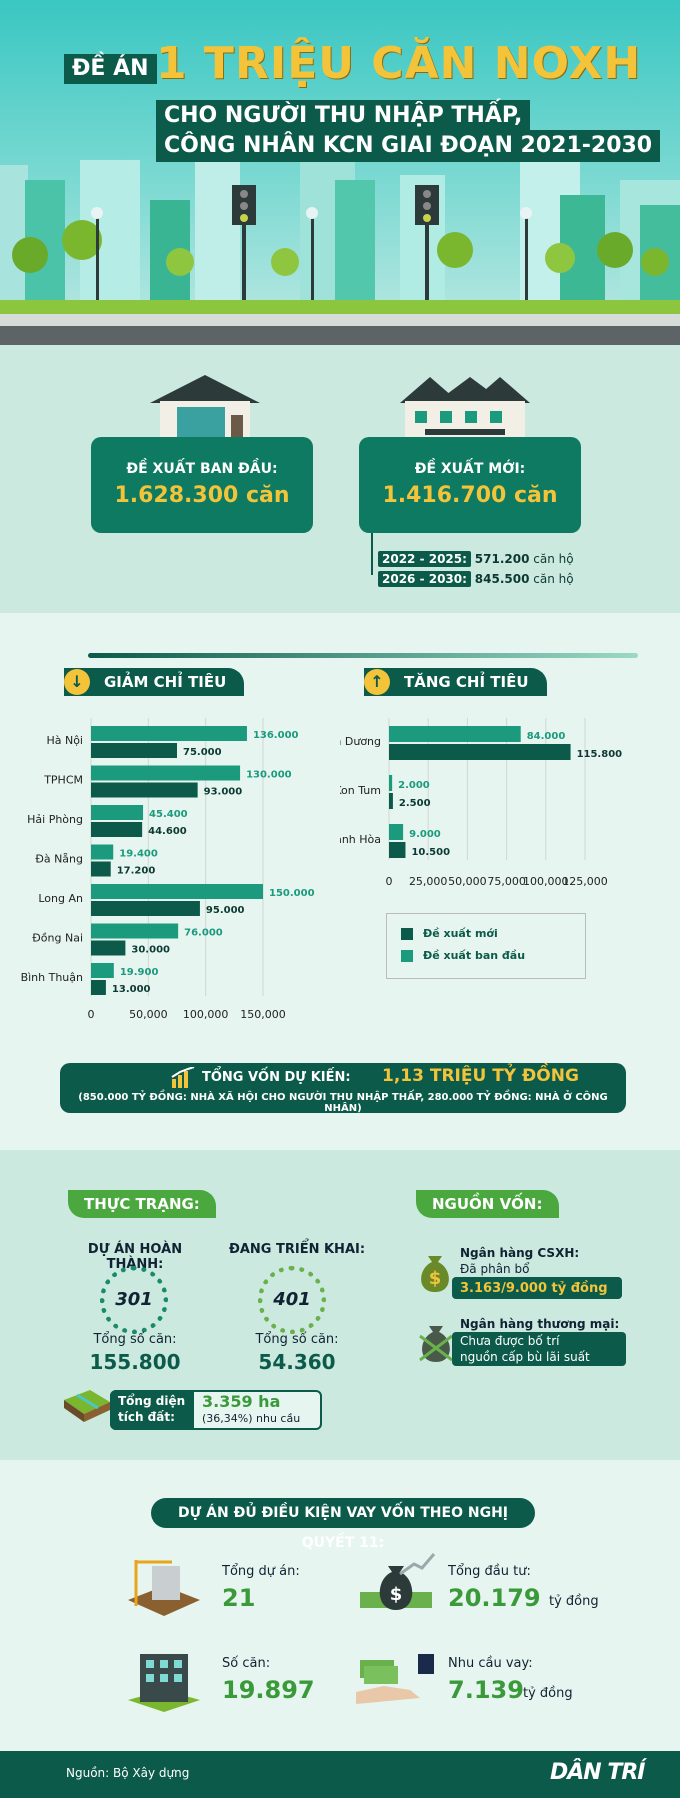  What do you see at coordinates (424, 559) in the screenshot?
I see `period-range-1: 2022 - 2025:` at bounding box center [424, 559].